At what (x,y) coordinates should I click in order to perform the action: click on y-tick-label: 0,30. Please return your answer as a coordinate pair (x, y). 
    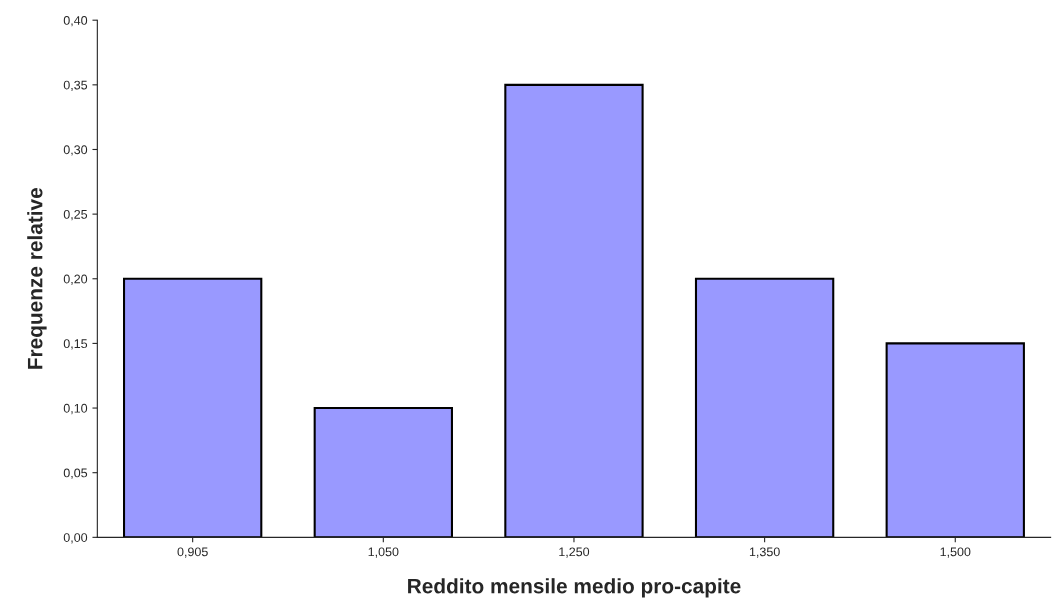
    Looking at the image, I should click on (75, 150).